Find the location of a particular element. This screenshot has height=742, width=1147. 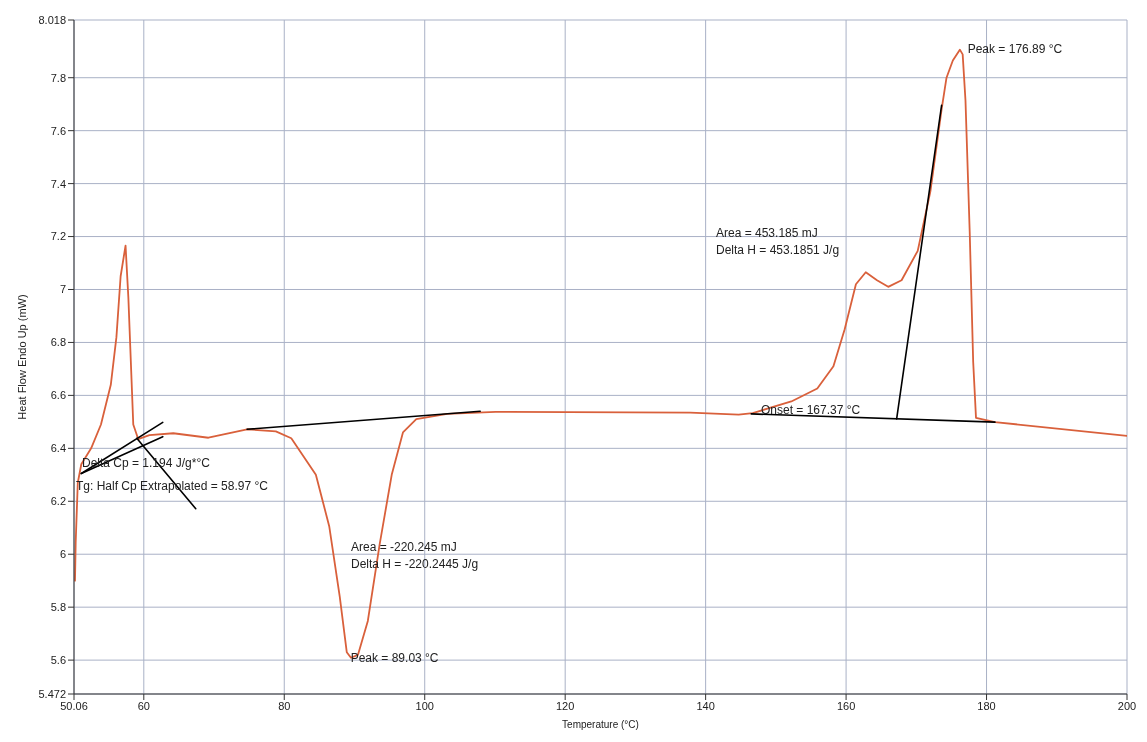

y-tick-label: 7 is located at coordinates (62, 289).